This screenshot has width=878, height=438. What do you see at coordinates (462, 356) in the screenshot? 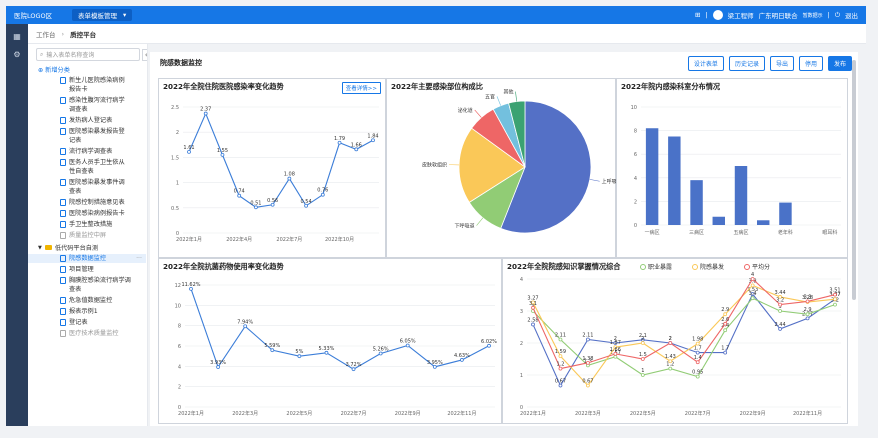
I see `data-label: 4.63%` at bounding box center [462, 356].